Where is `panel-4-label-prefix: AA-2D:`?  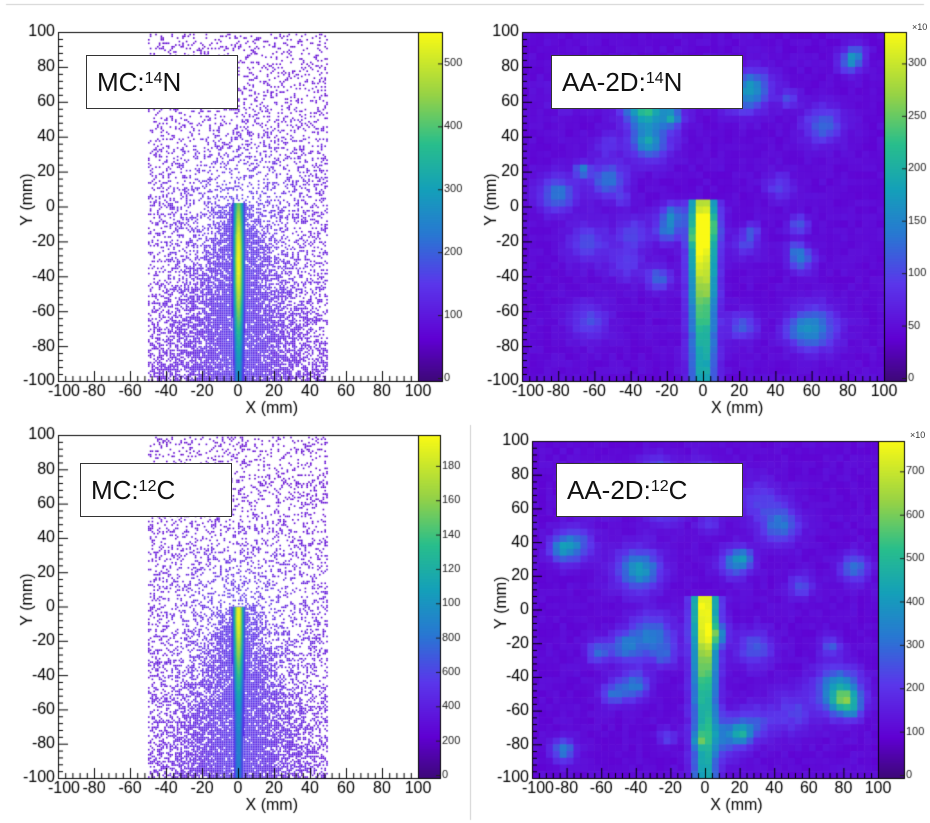
panel-4-label-prefix: AA-2D: is located at coordinates (609, 489).